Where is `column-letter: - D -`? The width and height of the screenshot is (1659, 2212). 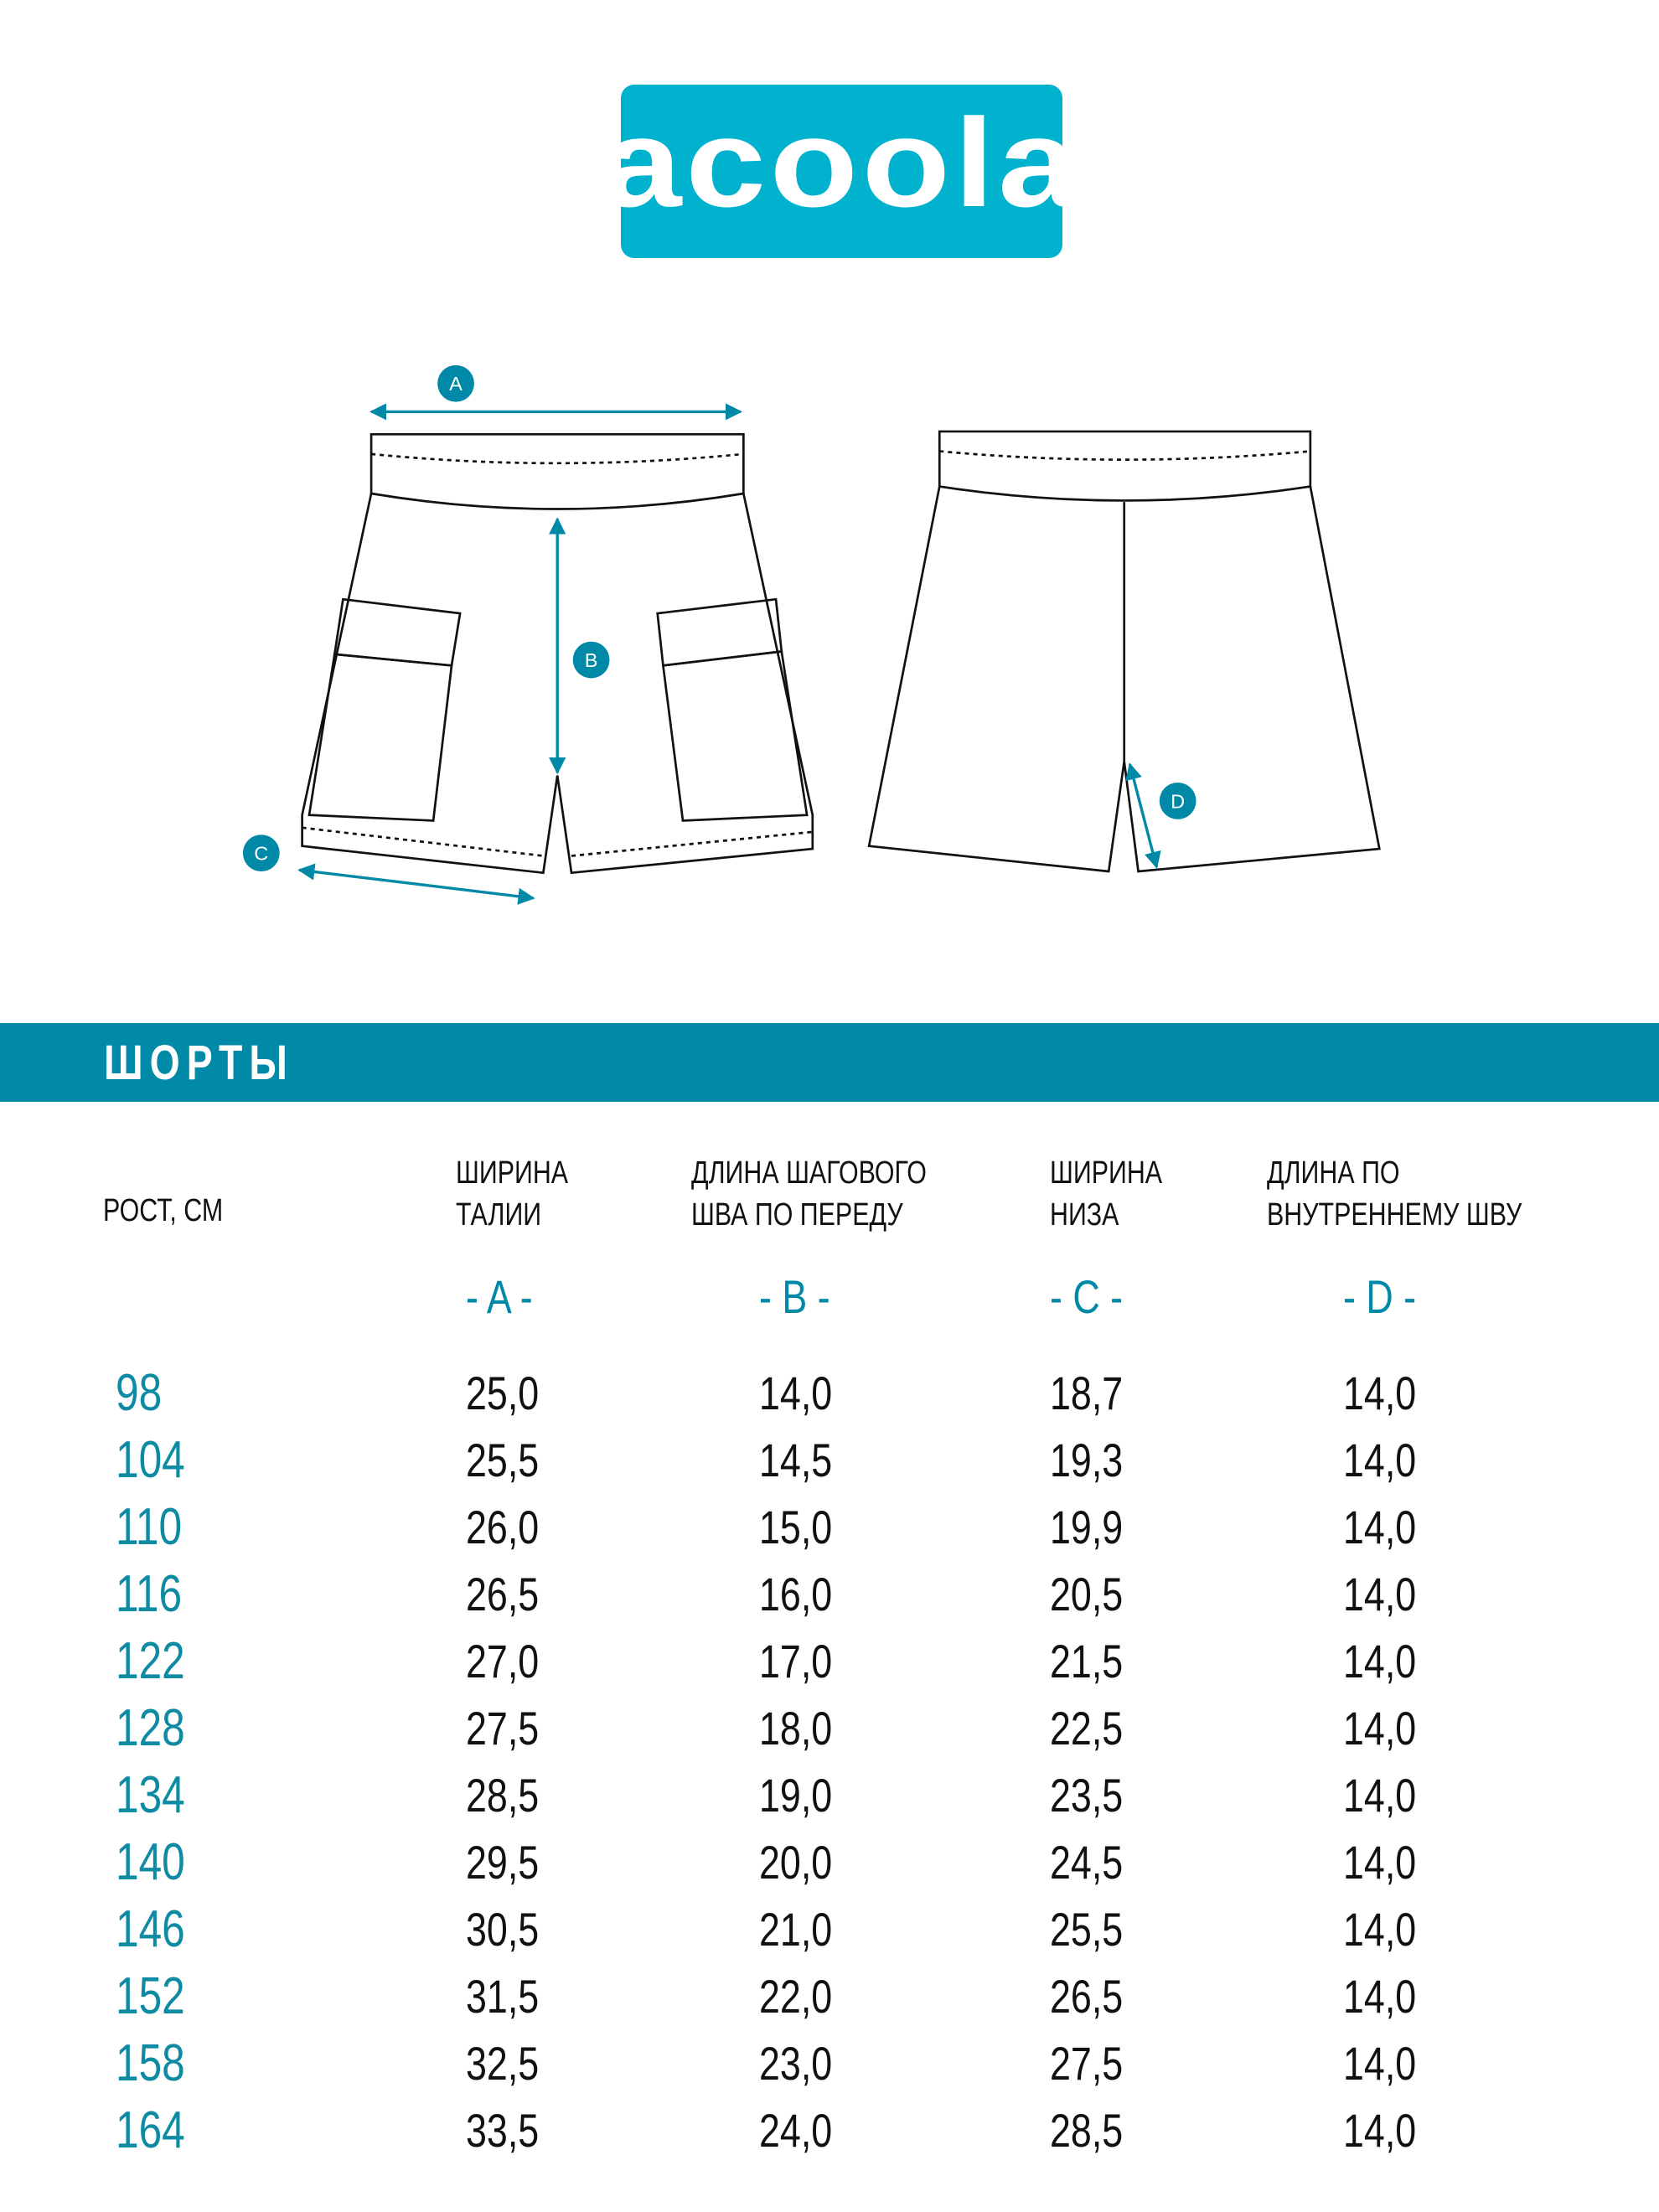
column-letter: - D - is located at coordinates (1380, 1296).